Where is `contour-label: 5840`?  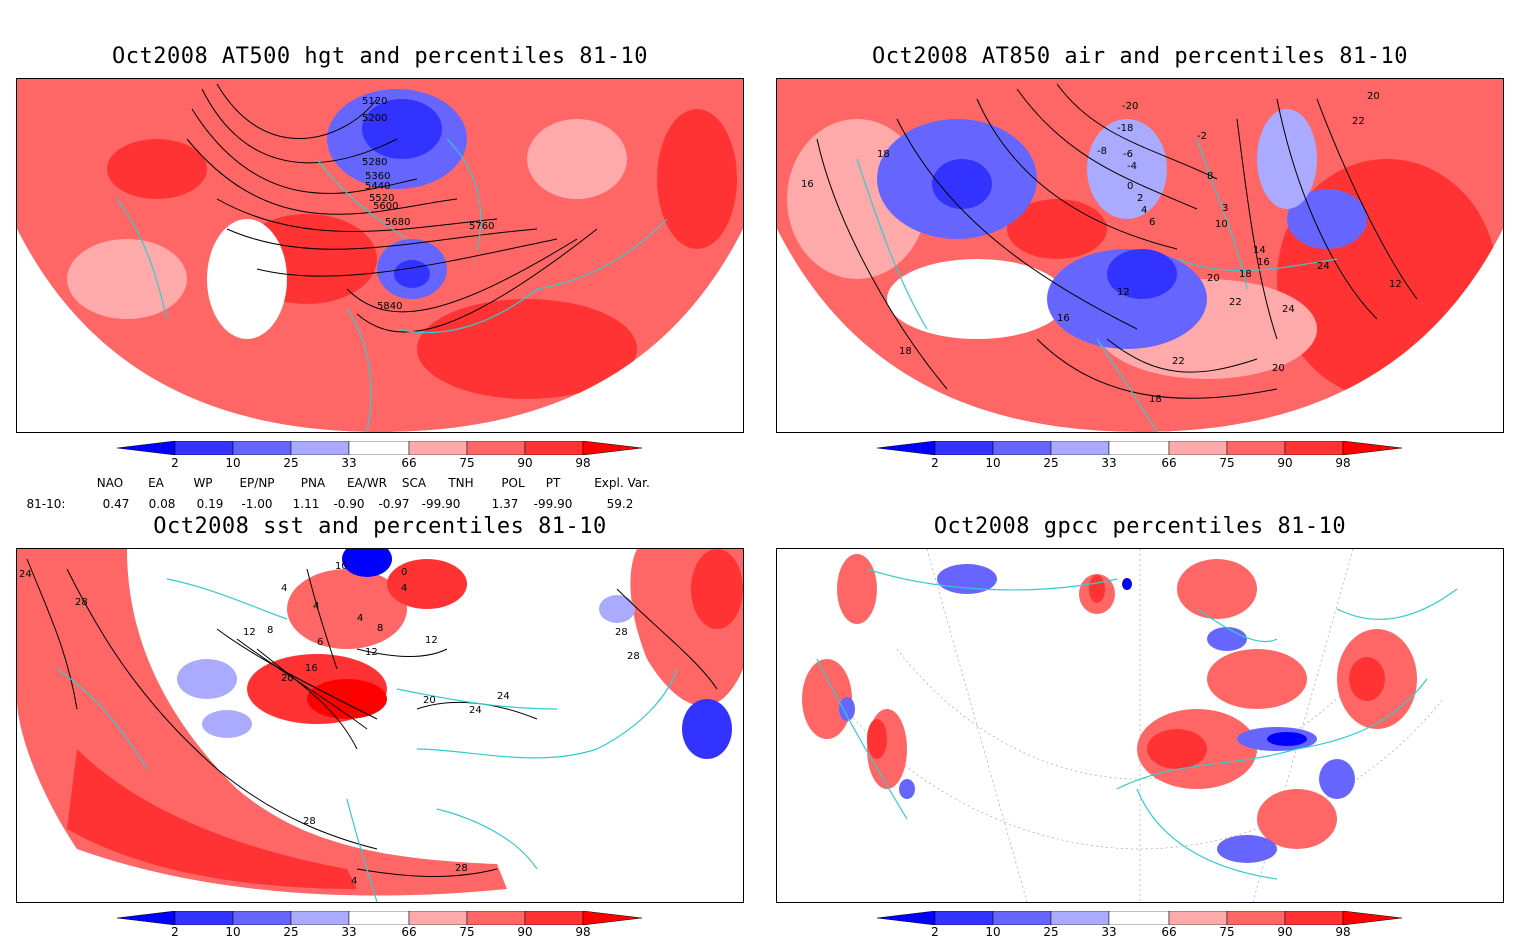
contour-label: 5840 is located at coordinates (389, 306).